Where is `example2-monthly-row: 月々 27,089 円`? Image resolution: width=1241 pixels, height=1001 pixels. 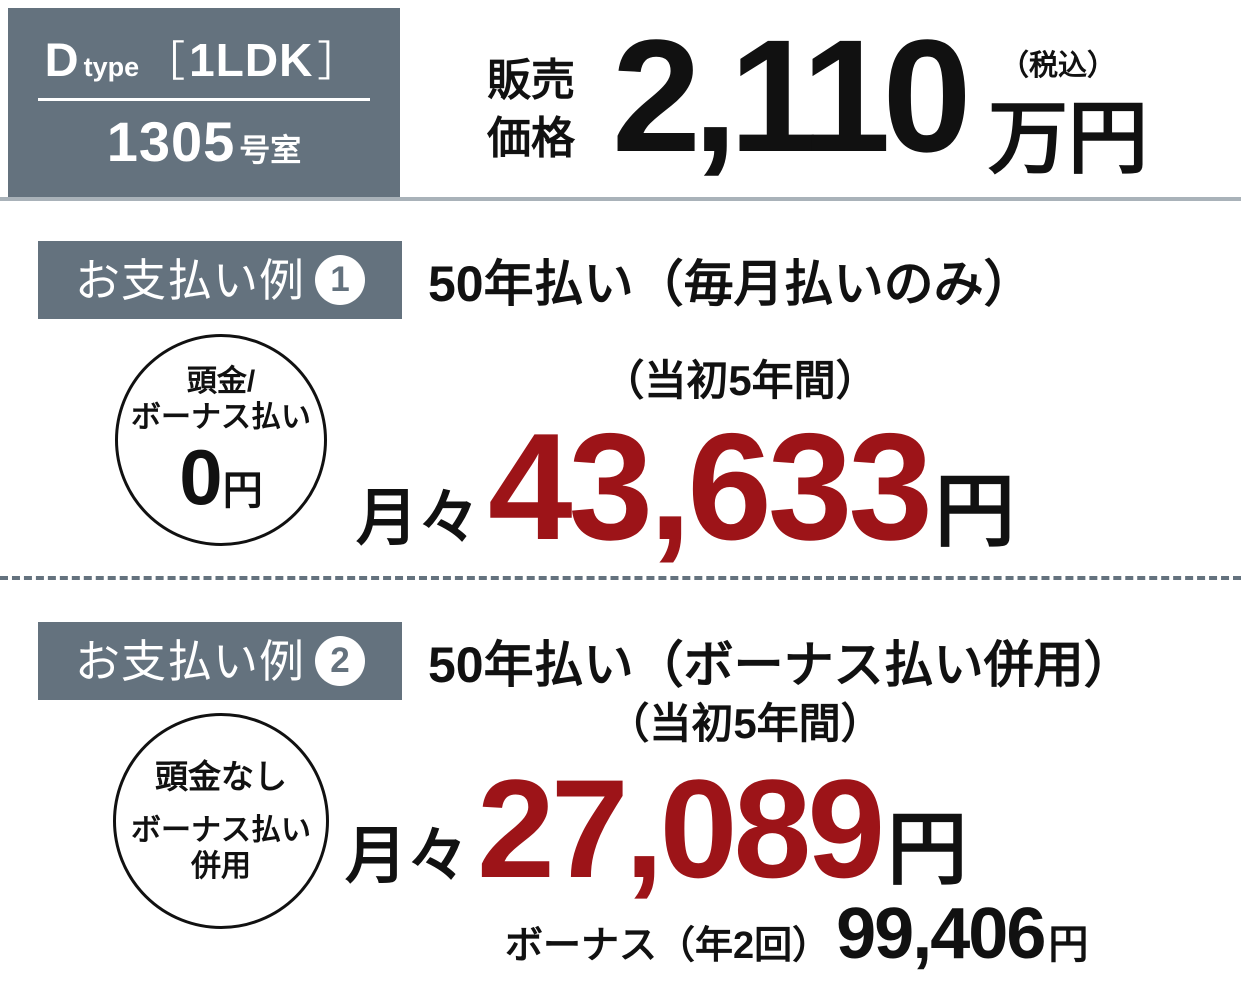 example2-monthly-row: 月々 27,089 円 is located at coordinates (656, 828).